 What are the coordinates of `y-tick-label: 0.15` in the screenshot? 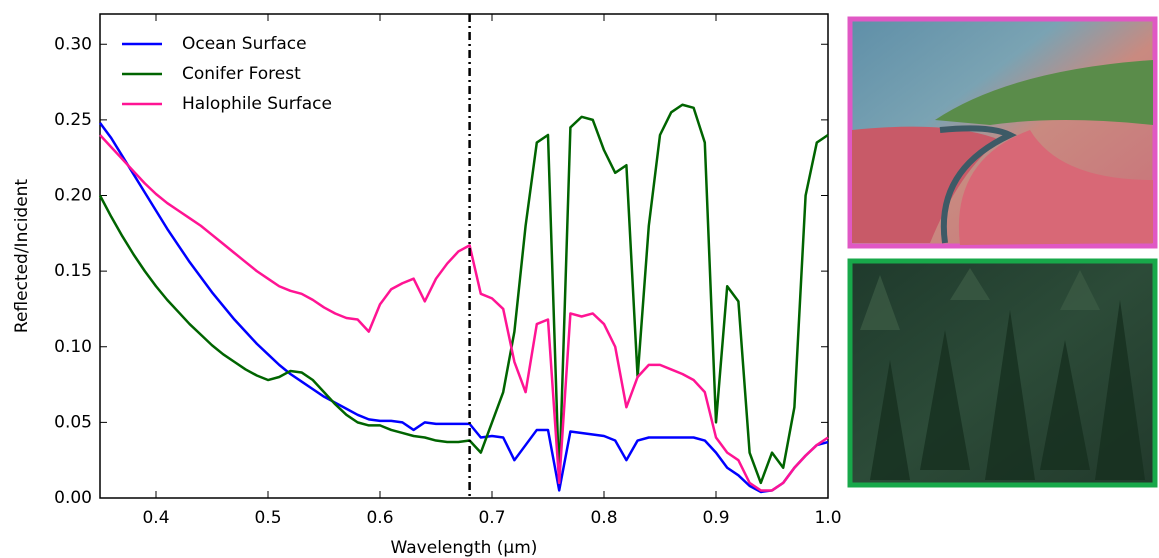 It's located at (73, 271).